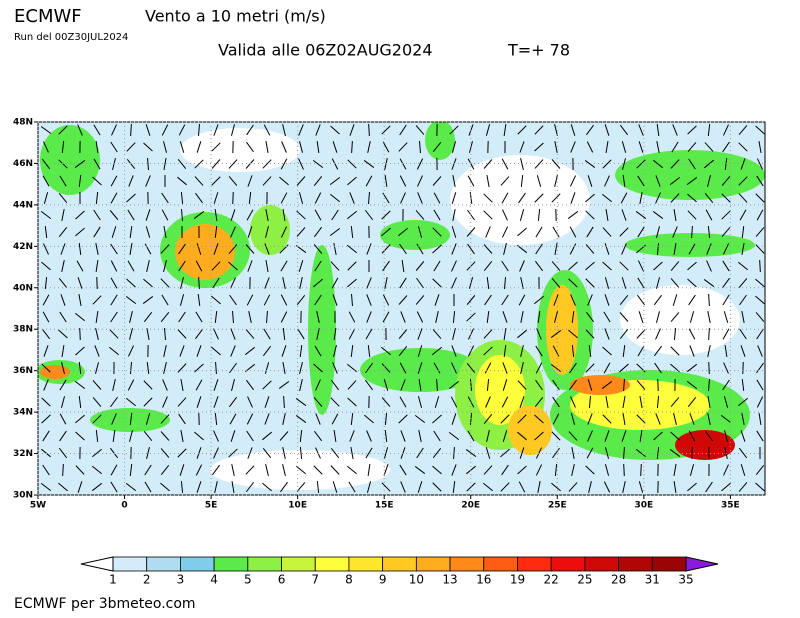 Image resolution: width=800 pixels, height=618 pixels. I want to click on lat-label: 36N, so click(23, 371).